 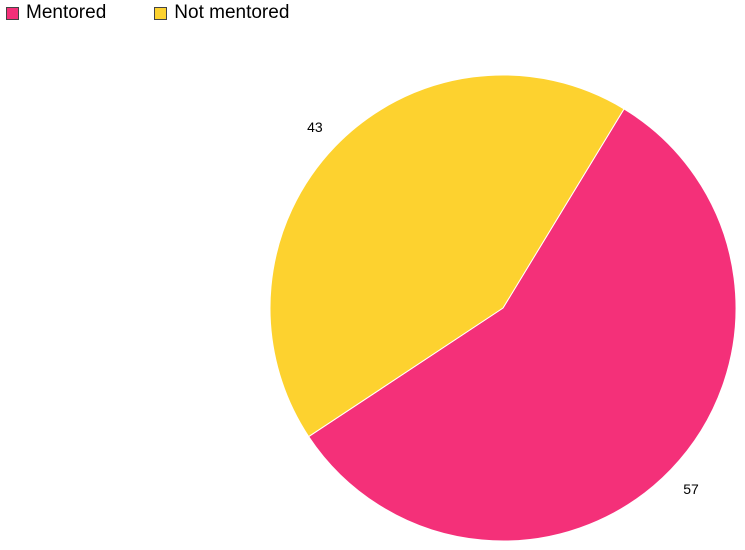 What do you see at coordinates (232, 12) in the screenshot?
I see `legend-label-not-mentored: Not mentored` at bounding box center [232, 12].